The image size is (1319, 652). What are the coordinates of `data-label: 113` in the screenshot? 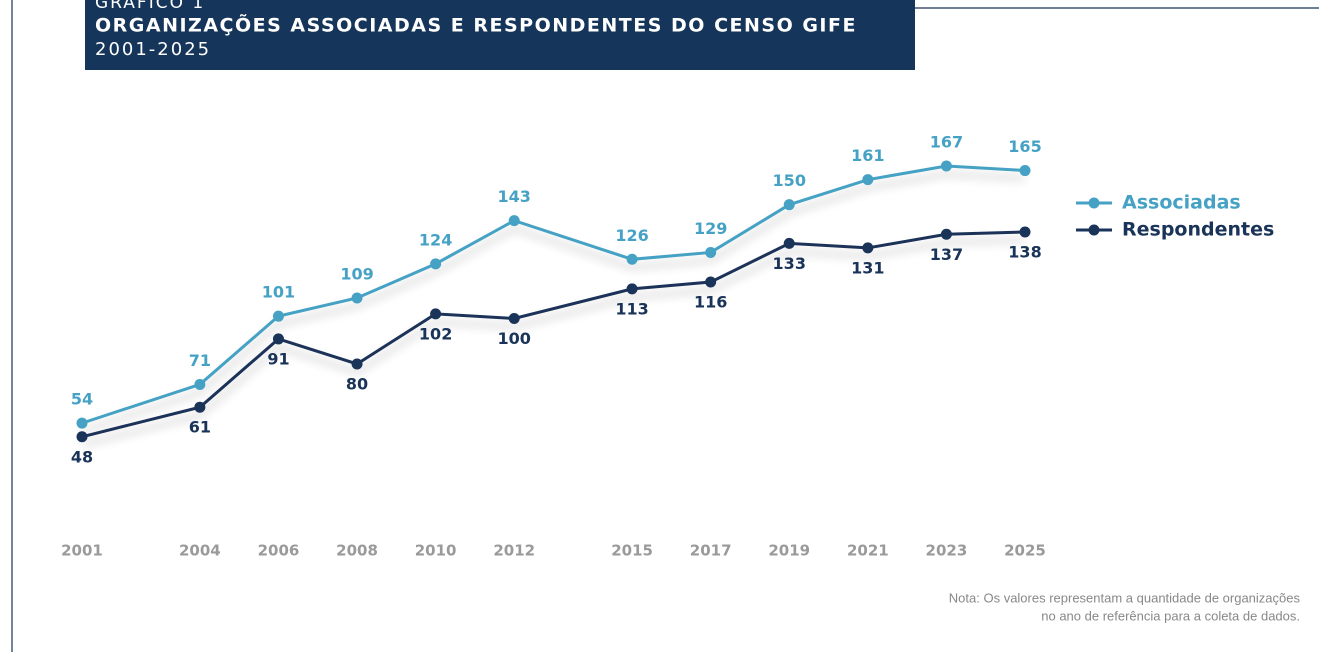 It's located at (631, 308).